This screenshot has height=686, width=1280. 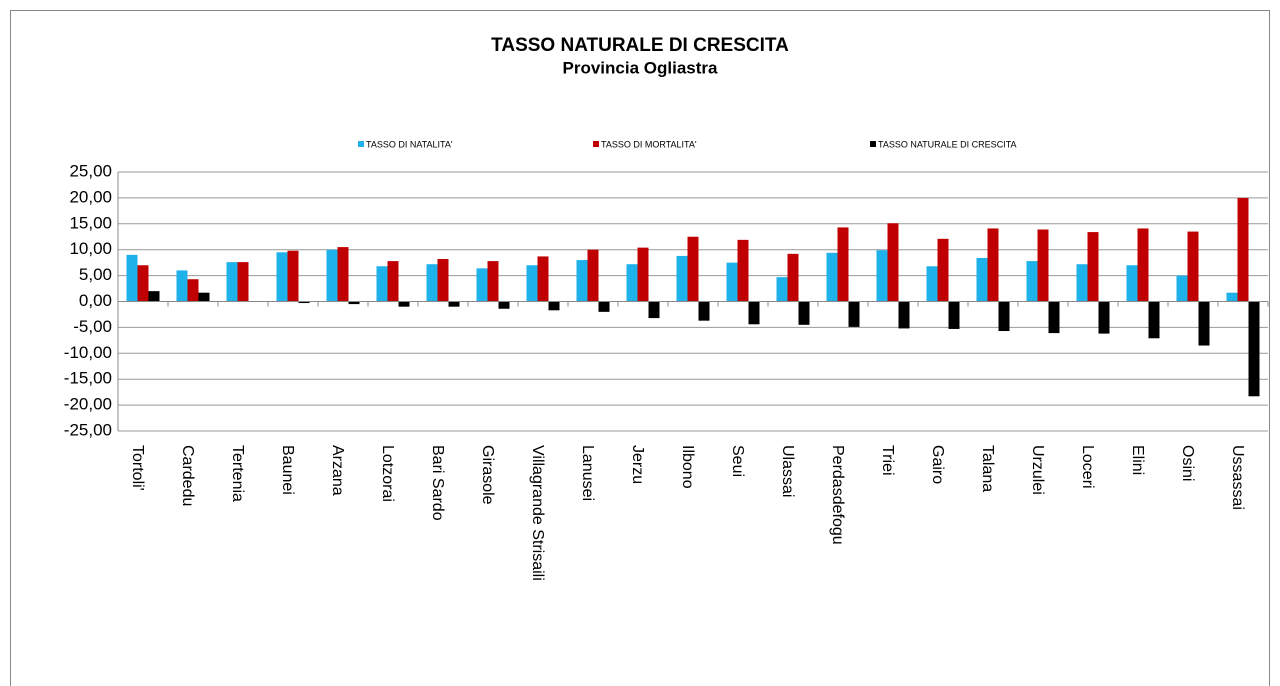 What do you see at coordinates (90, 248) in the screenshot?
I see `y-tick-label: 10,00` at bounding box center [90, 248].